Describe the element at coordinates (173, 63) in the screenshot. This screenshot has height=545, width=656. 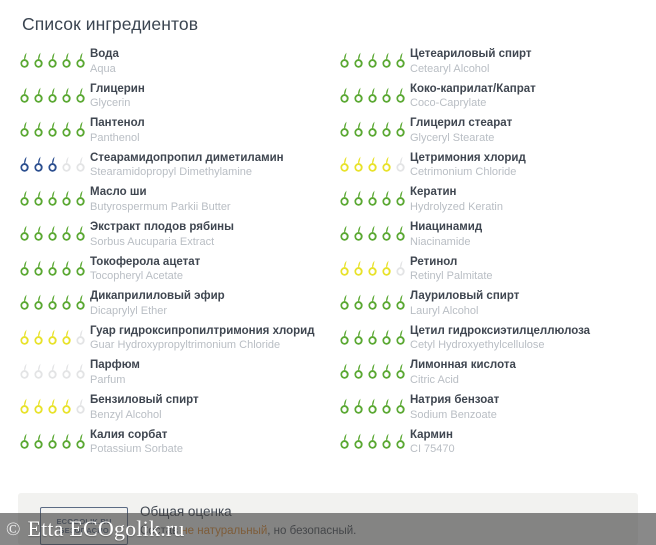
I see `ingredient-row: Вода Aqua` at that location.